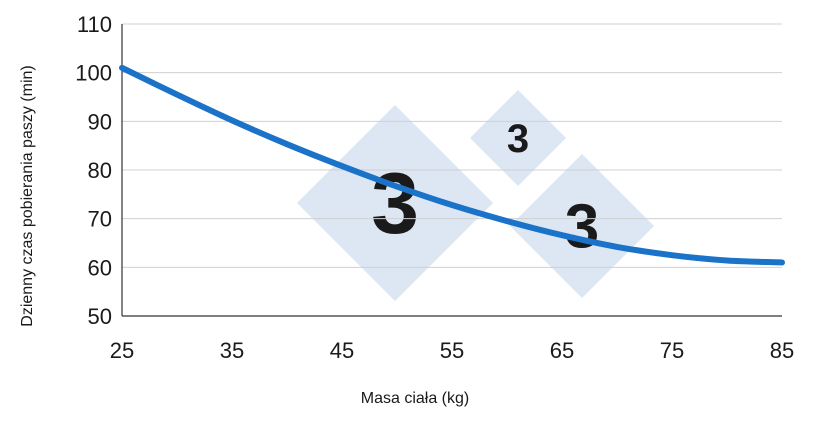 Image resolution: width=820 pixels, height=424 pixels. I want to click on watermark-diamond-small-glyph: 3, so click(518, 139).